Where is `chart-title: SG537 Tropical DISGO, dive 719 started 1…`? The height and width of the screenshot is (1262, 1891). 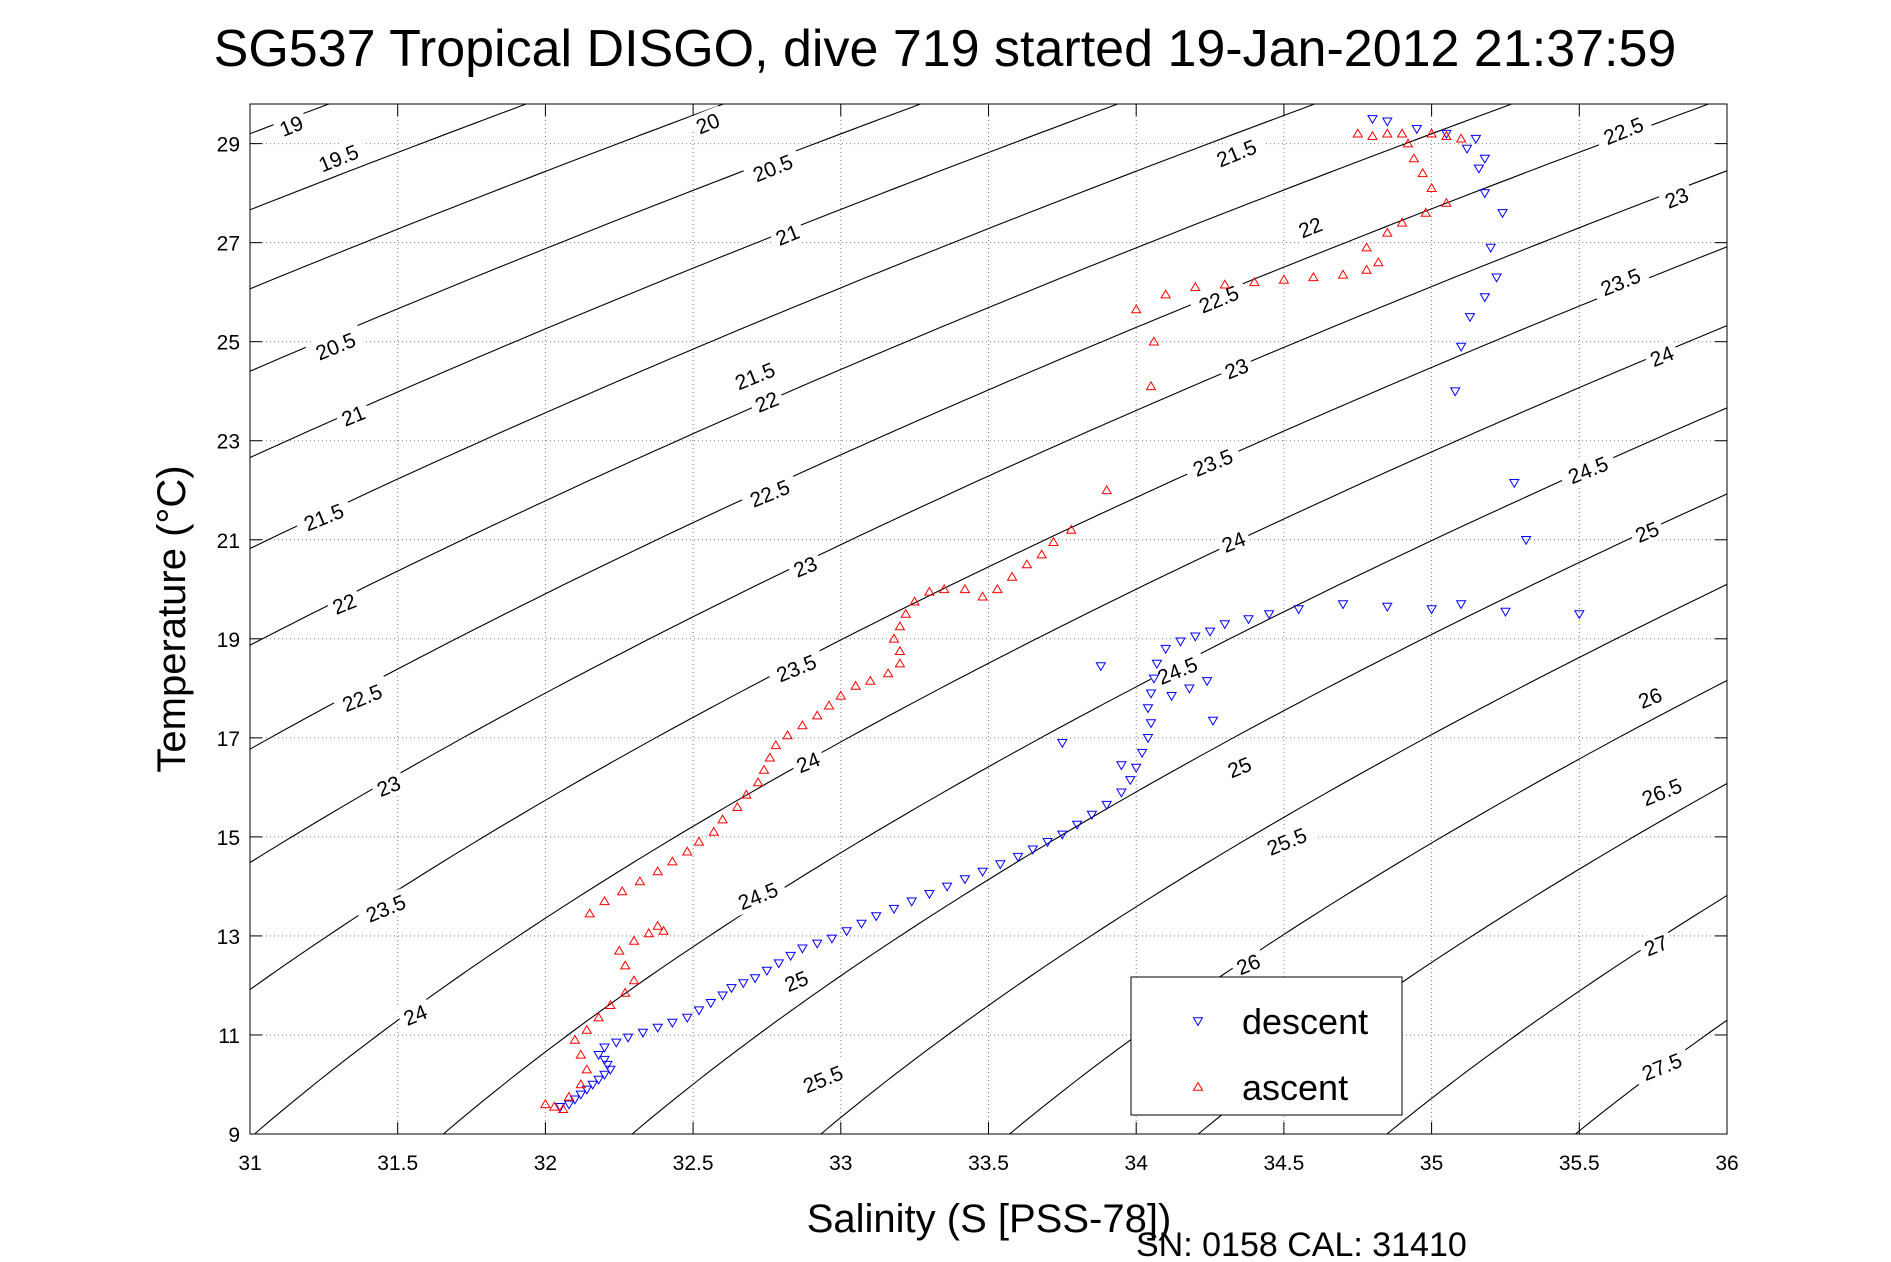 chart-title: SG537 Tropical DISGO, dive 719 started 1… is located at coordinates (945, 49).